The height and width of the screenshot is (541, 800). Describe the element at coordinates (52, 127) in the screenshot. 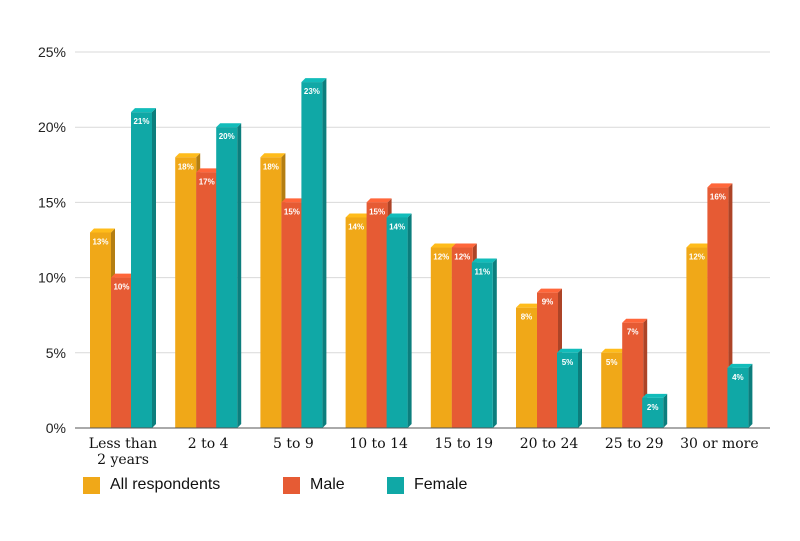

I see `y-tick-label: 20%` at that location.